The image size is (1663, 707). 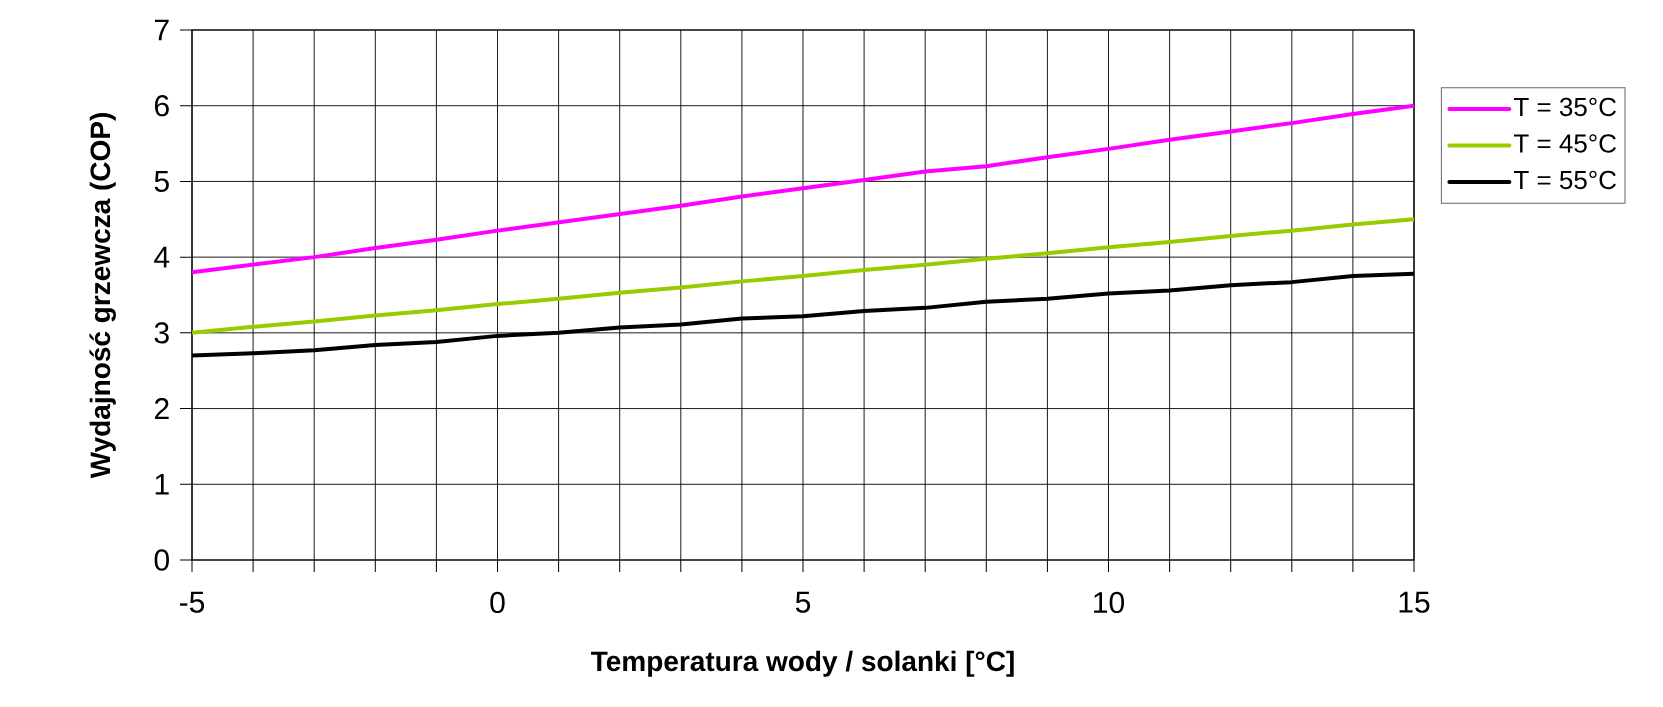 I want to click on y-tick-label: 3, so click(x=161, y=333).